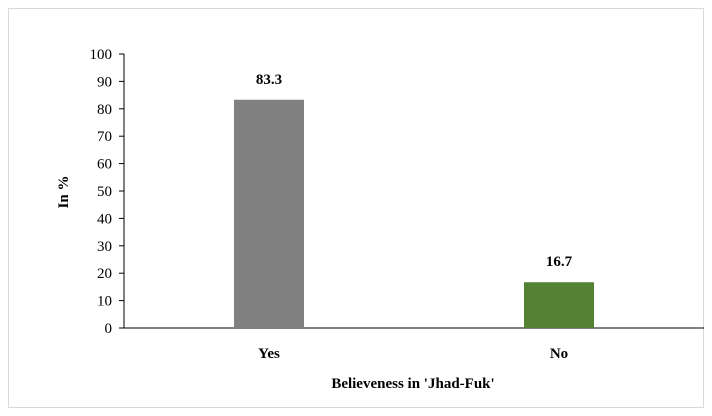  I want to click on data-label-no: 16.7, so click(559, 262).